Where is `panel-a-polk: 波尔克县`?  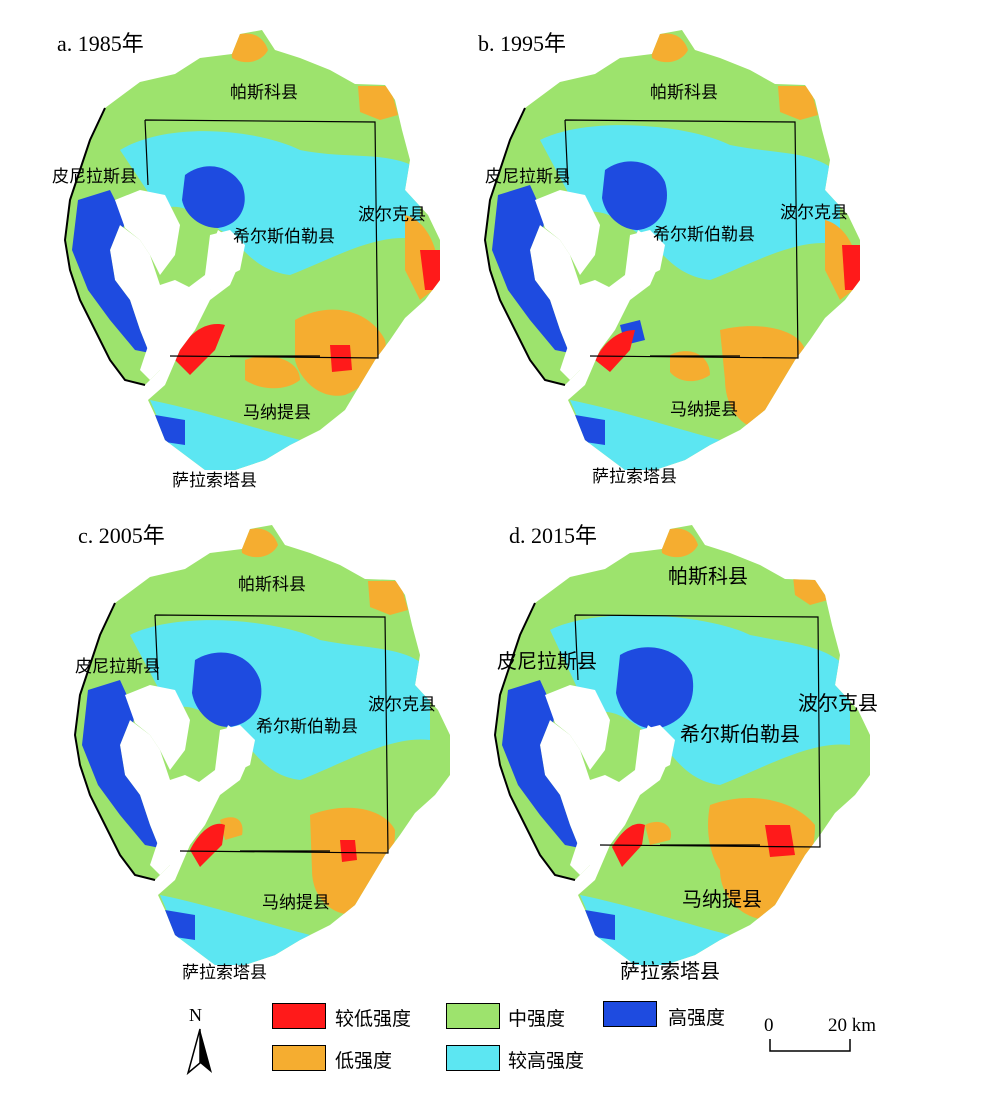 panel-a-polk: 波尔克县 is located at coordinates (392, 215).